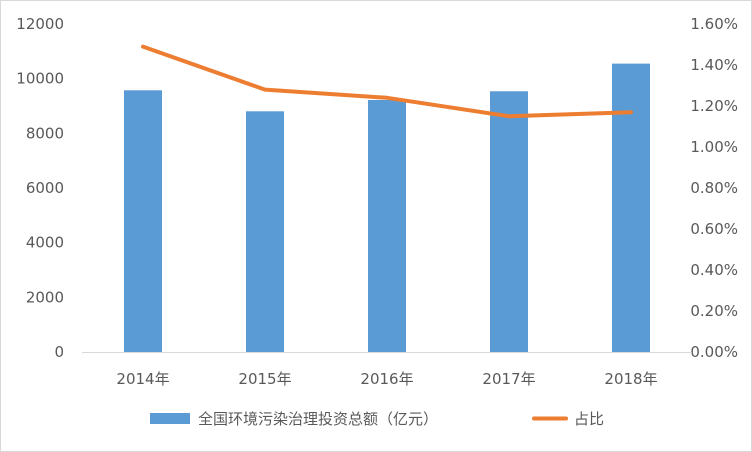 The image size is (752, 452). What do you see at coordinates (59, 352) in the screenshot?
I see `left-axis-tick-label: 0` at bounding box center [59, 352].